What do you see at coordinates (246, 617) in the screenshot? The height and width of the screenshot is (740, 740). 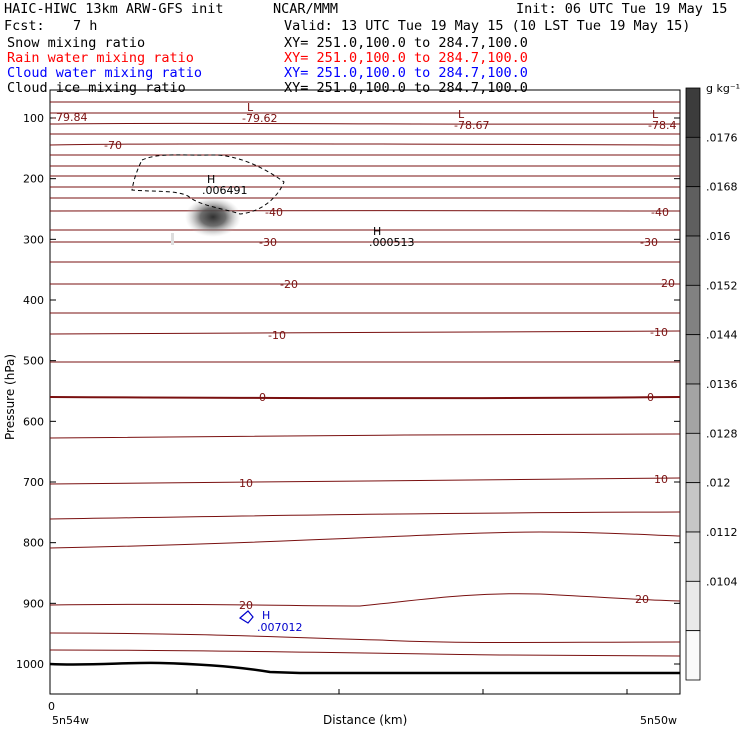 I see `cloud-water-contour` at bounding box center [246, 617].